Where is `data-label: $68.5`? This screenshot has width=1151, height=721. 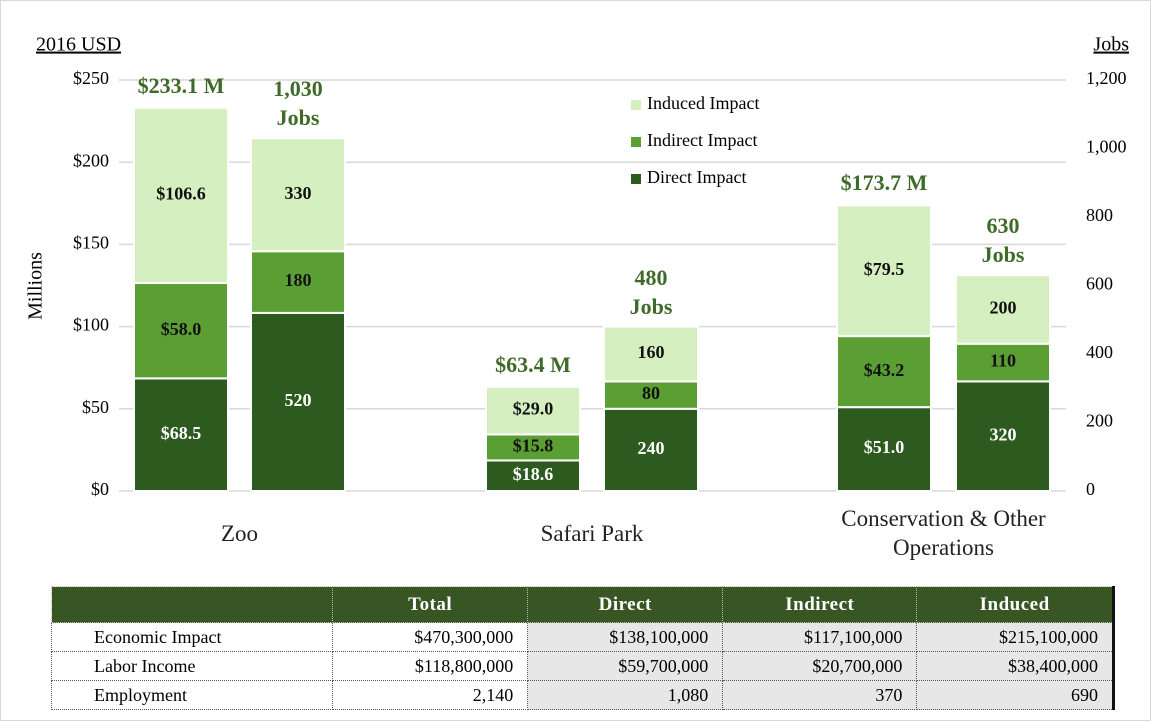
data-label: $68.5 is located at coordinates (181, 433).